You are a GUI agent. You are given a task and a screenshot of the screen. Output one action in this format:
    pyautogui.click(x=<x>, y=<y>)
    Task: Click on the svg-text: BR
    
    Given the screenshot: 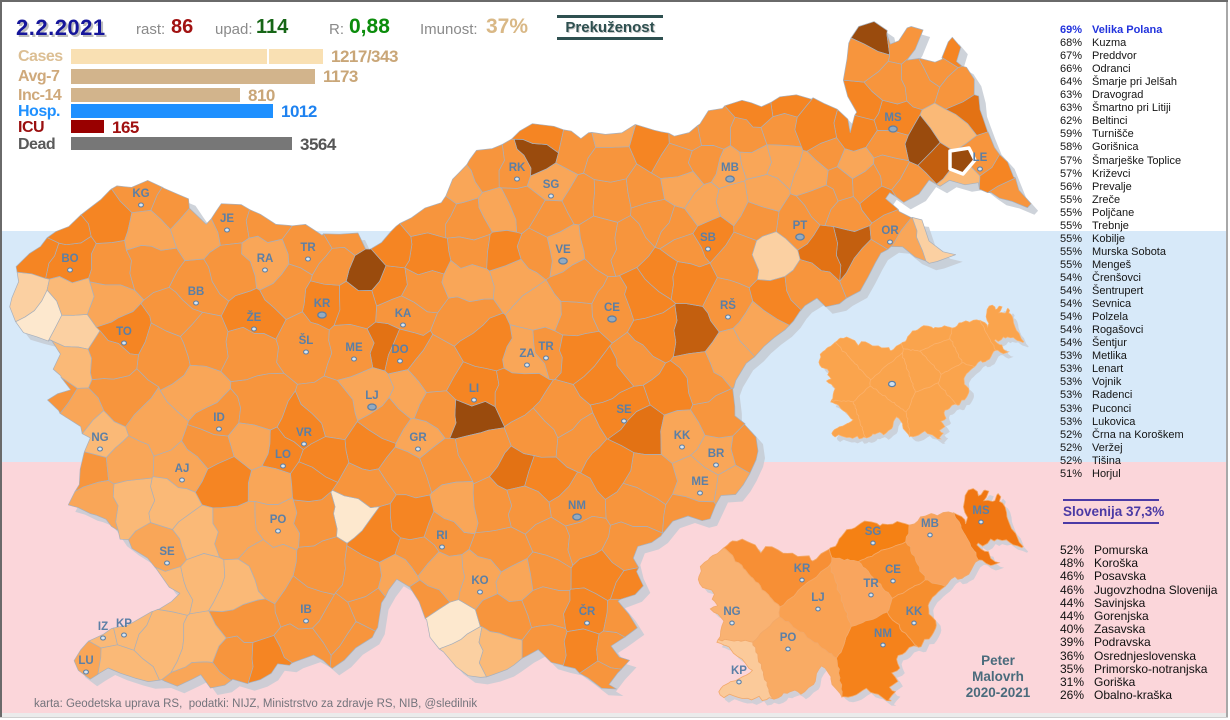 What is the action you would take?
    pyautogui.click(x=716, y=454)
    